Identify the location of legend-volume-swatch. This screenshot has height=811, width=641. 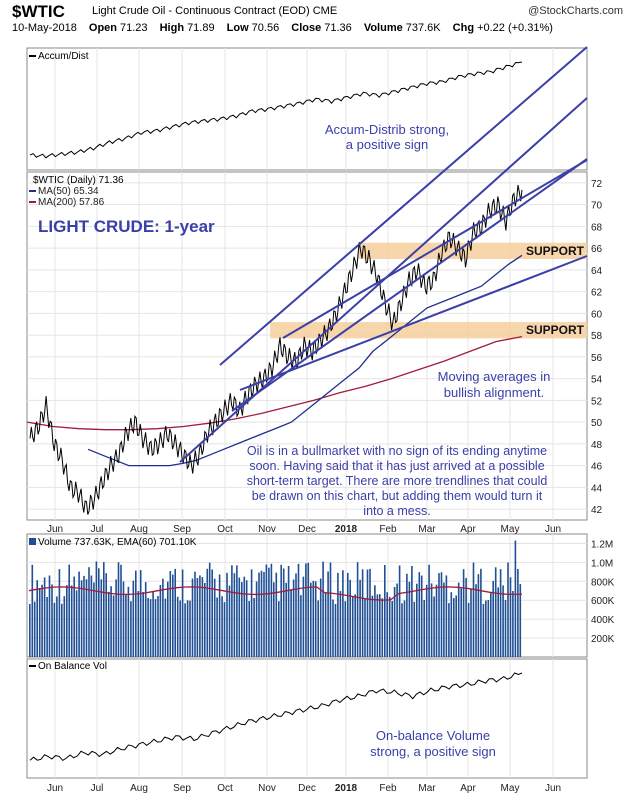
(32, 541).